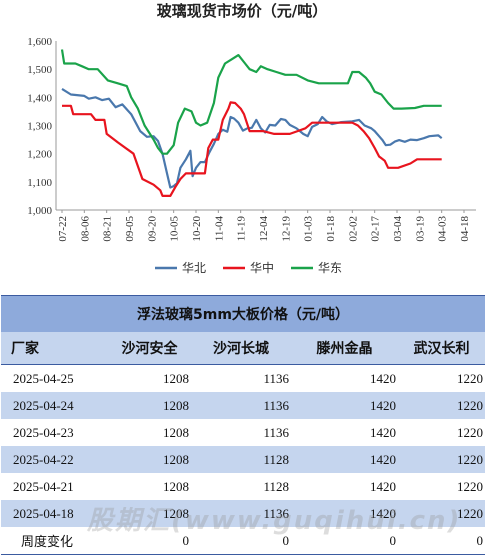  What do you see at coordinates (194, 268) in the screenshot?
I see `legend-label: 华北` at bounding box center [194, 268].